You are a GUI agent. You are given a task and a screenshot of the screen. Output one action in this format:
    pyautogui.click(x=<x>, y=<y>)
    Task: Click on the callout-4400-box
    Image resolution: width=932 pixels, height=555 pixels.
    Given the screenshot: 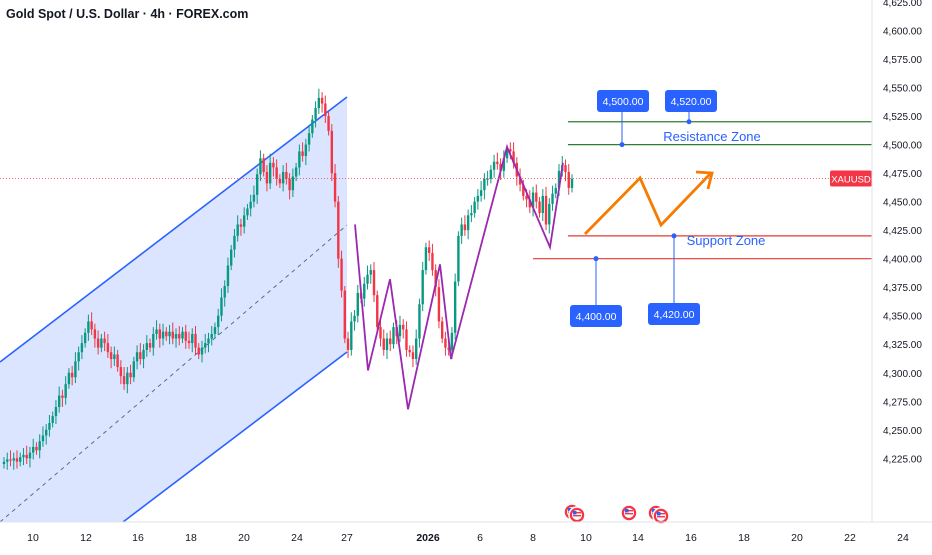 What is the action you would take?
    pyautogui.click(x=596, y=316)
    